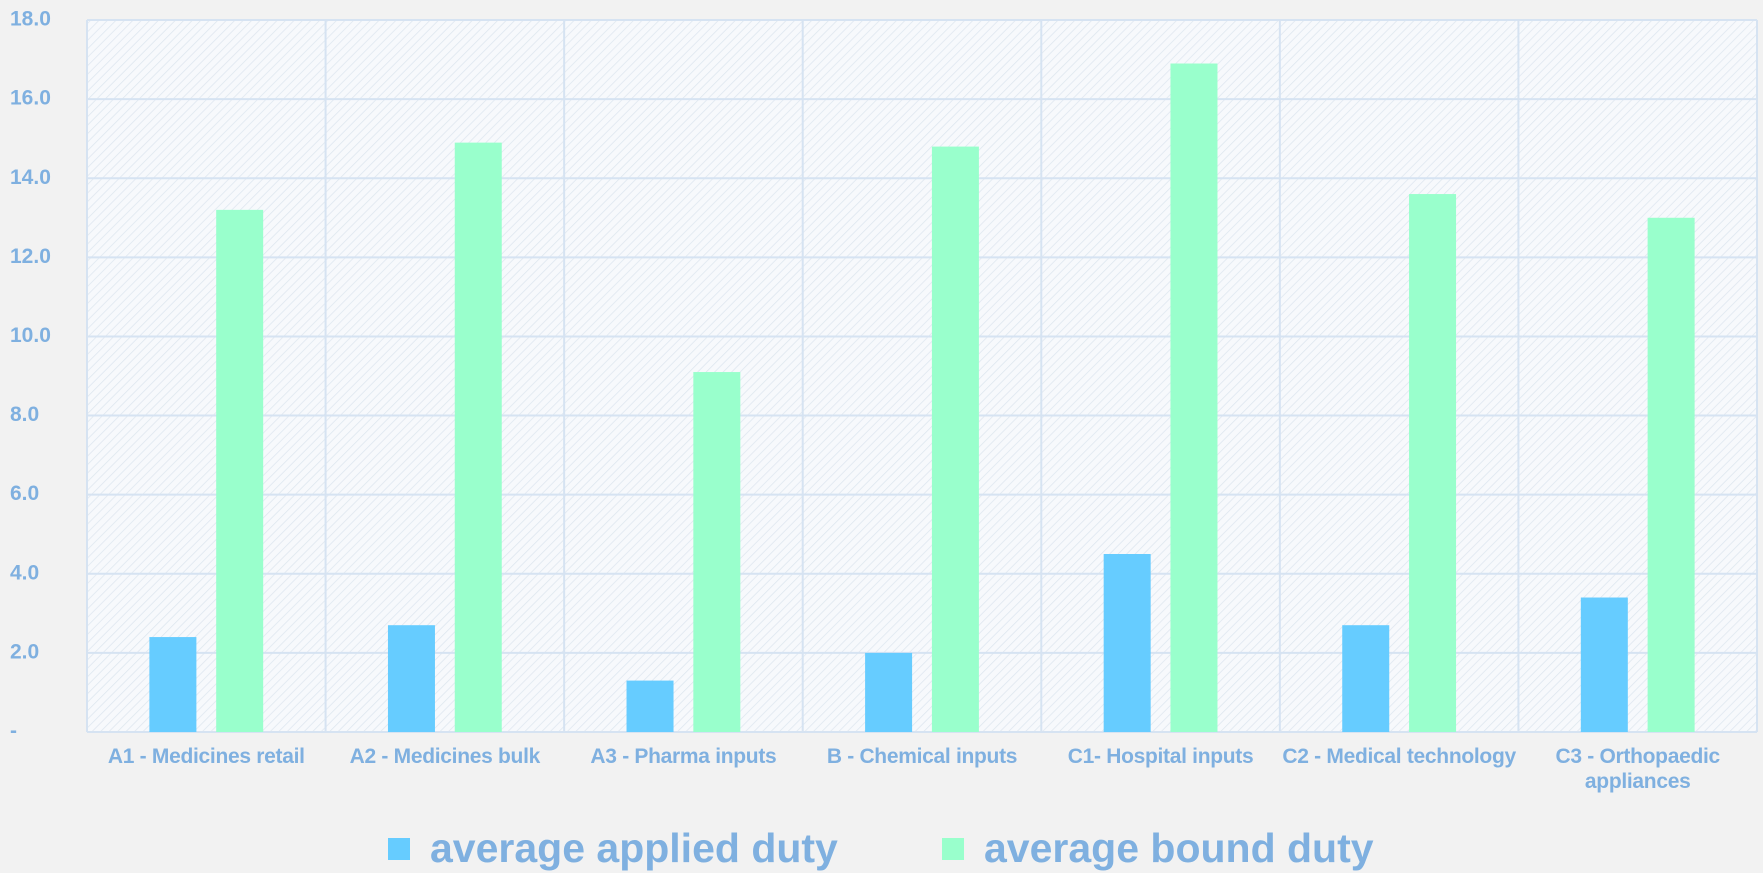 The image size is (1763, 873). I want to click on x-tick-label: A3 - Pharma inputs, so click(683, 756).